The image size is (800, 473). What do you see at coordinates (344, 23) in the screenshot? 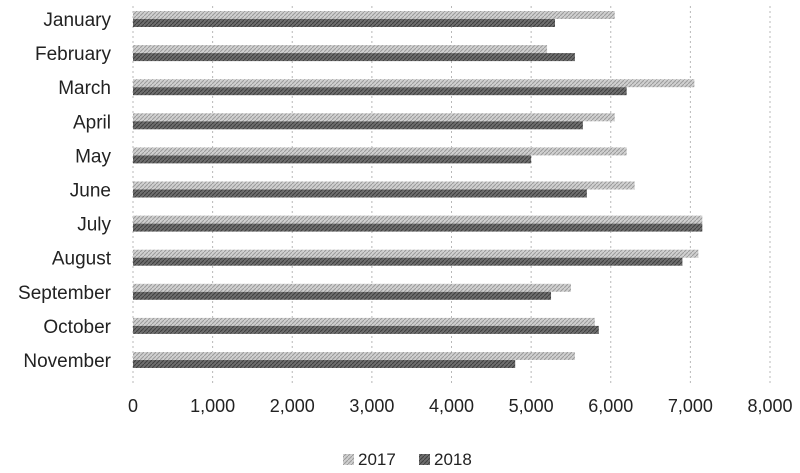
I see `bar-2018-january` at bounding box center [344, 23].